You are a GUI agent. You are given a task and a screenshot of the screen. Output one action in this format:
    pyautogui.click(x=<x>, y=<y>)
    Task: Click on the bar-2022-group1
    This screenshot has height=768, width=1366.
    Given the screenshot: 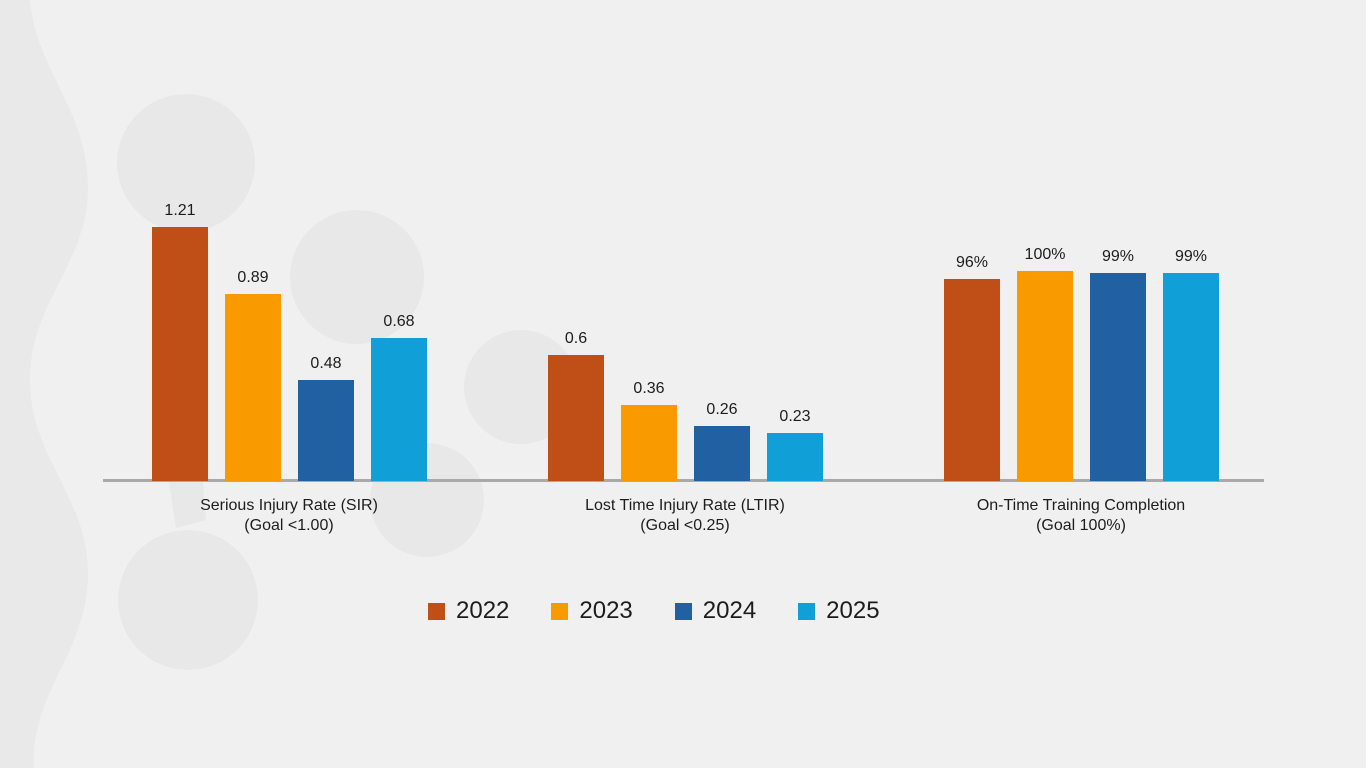 What is the action you would take?
    pyautogui.click(x=180, y=354)
    